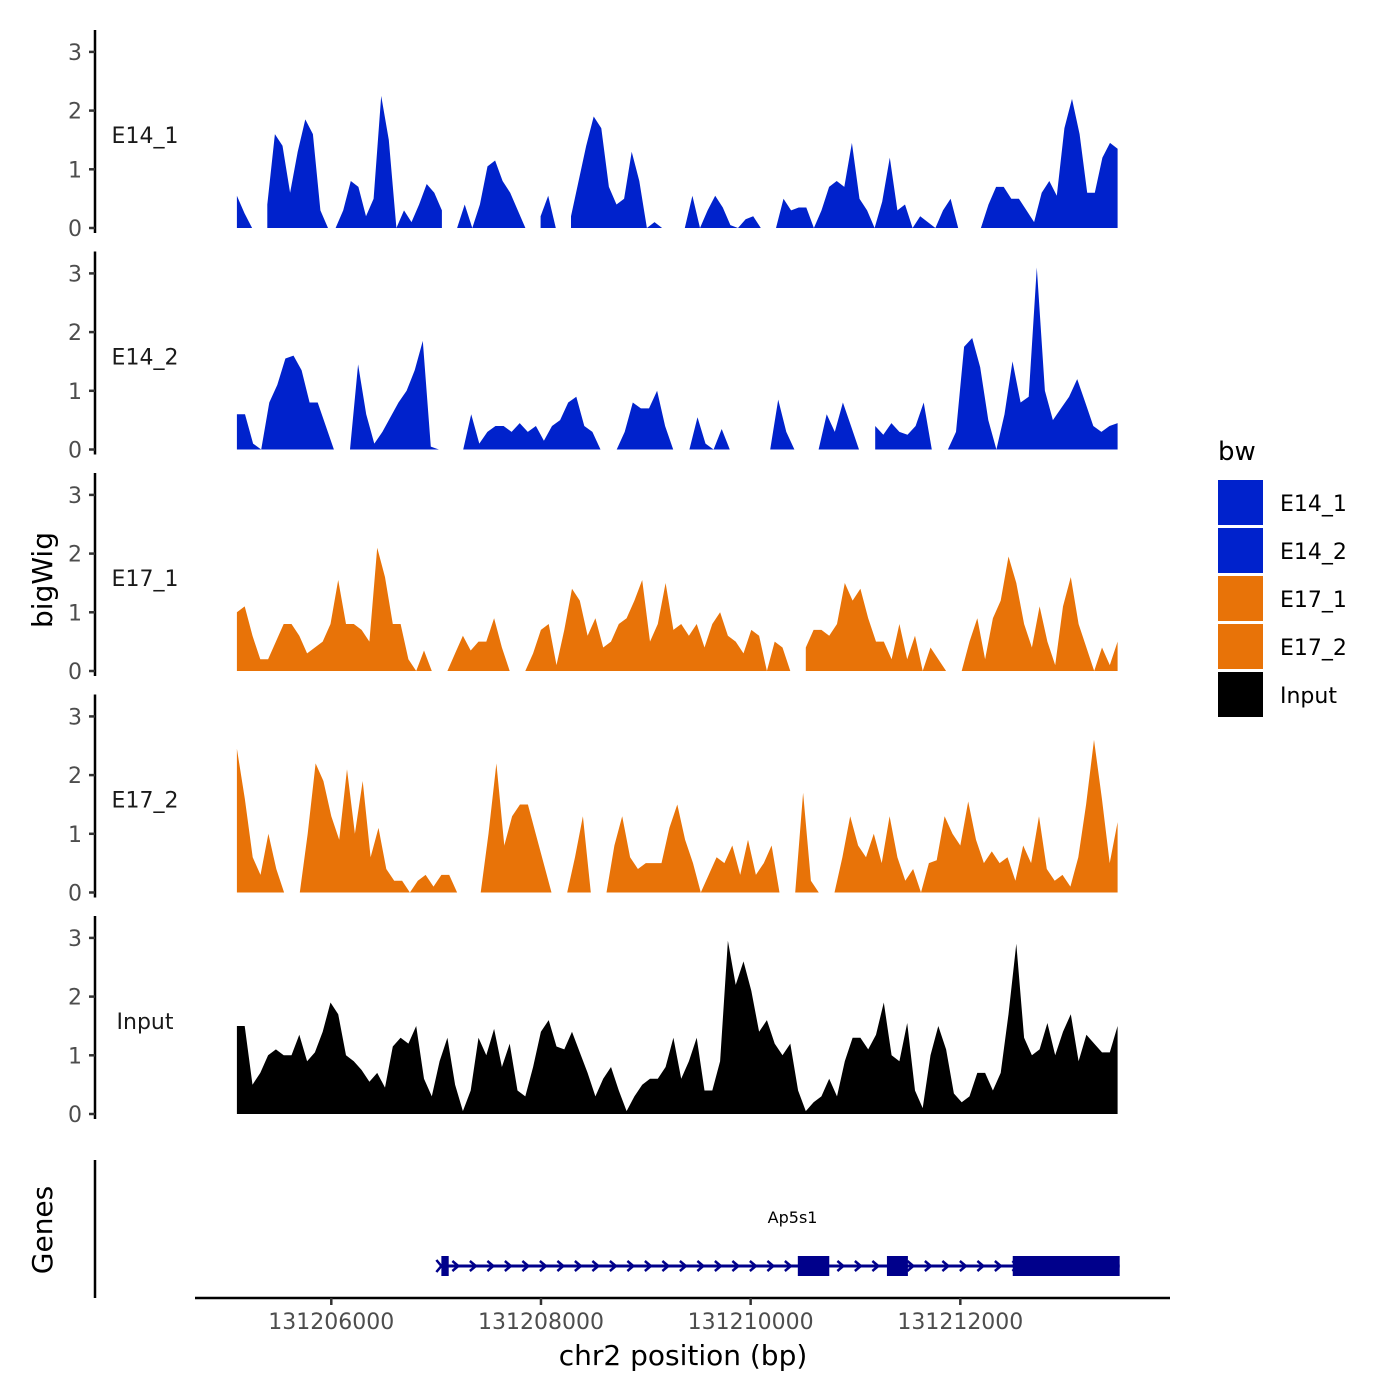  I want to click on legend: bw E14_1 E14_2 E17_1 E17_2 Input, so click(1282, 577).